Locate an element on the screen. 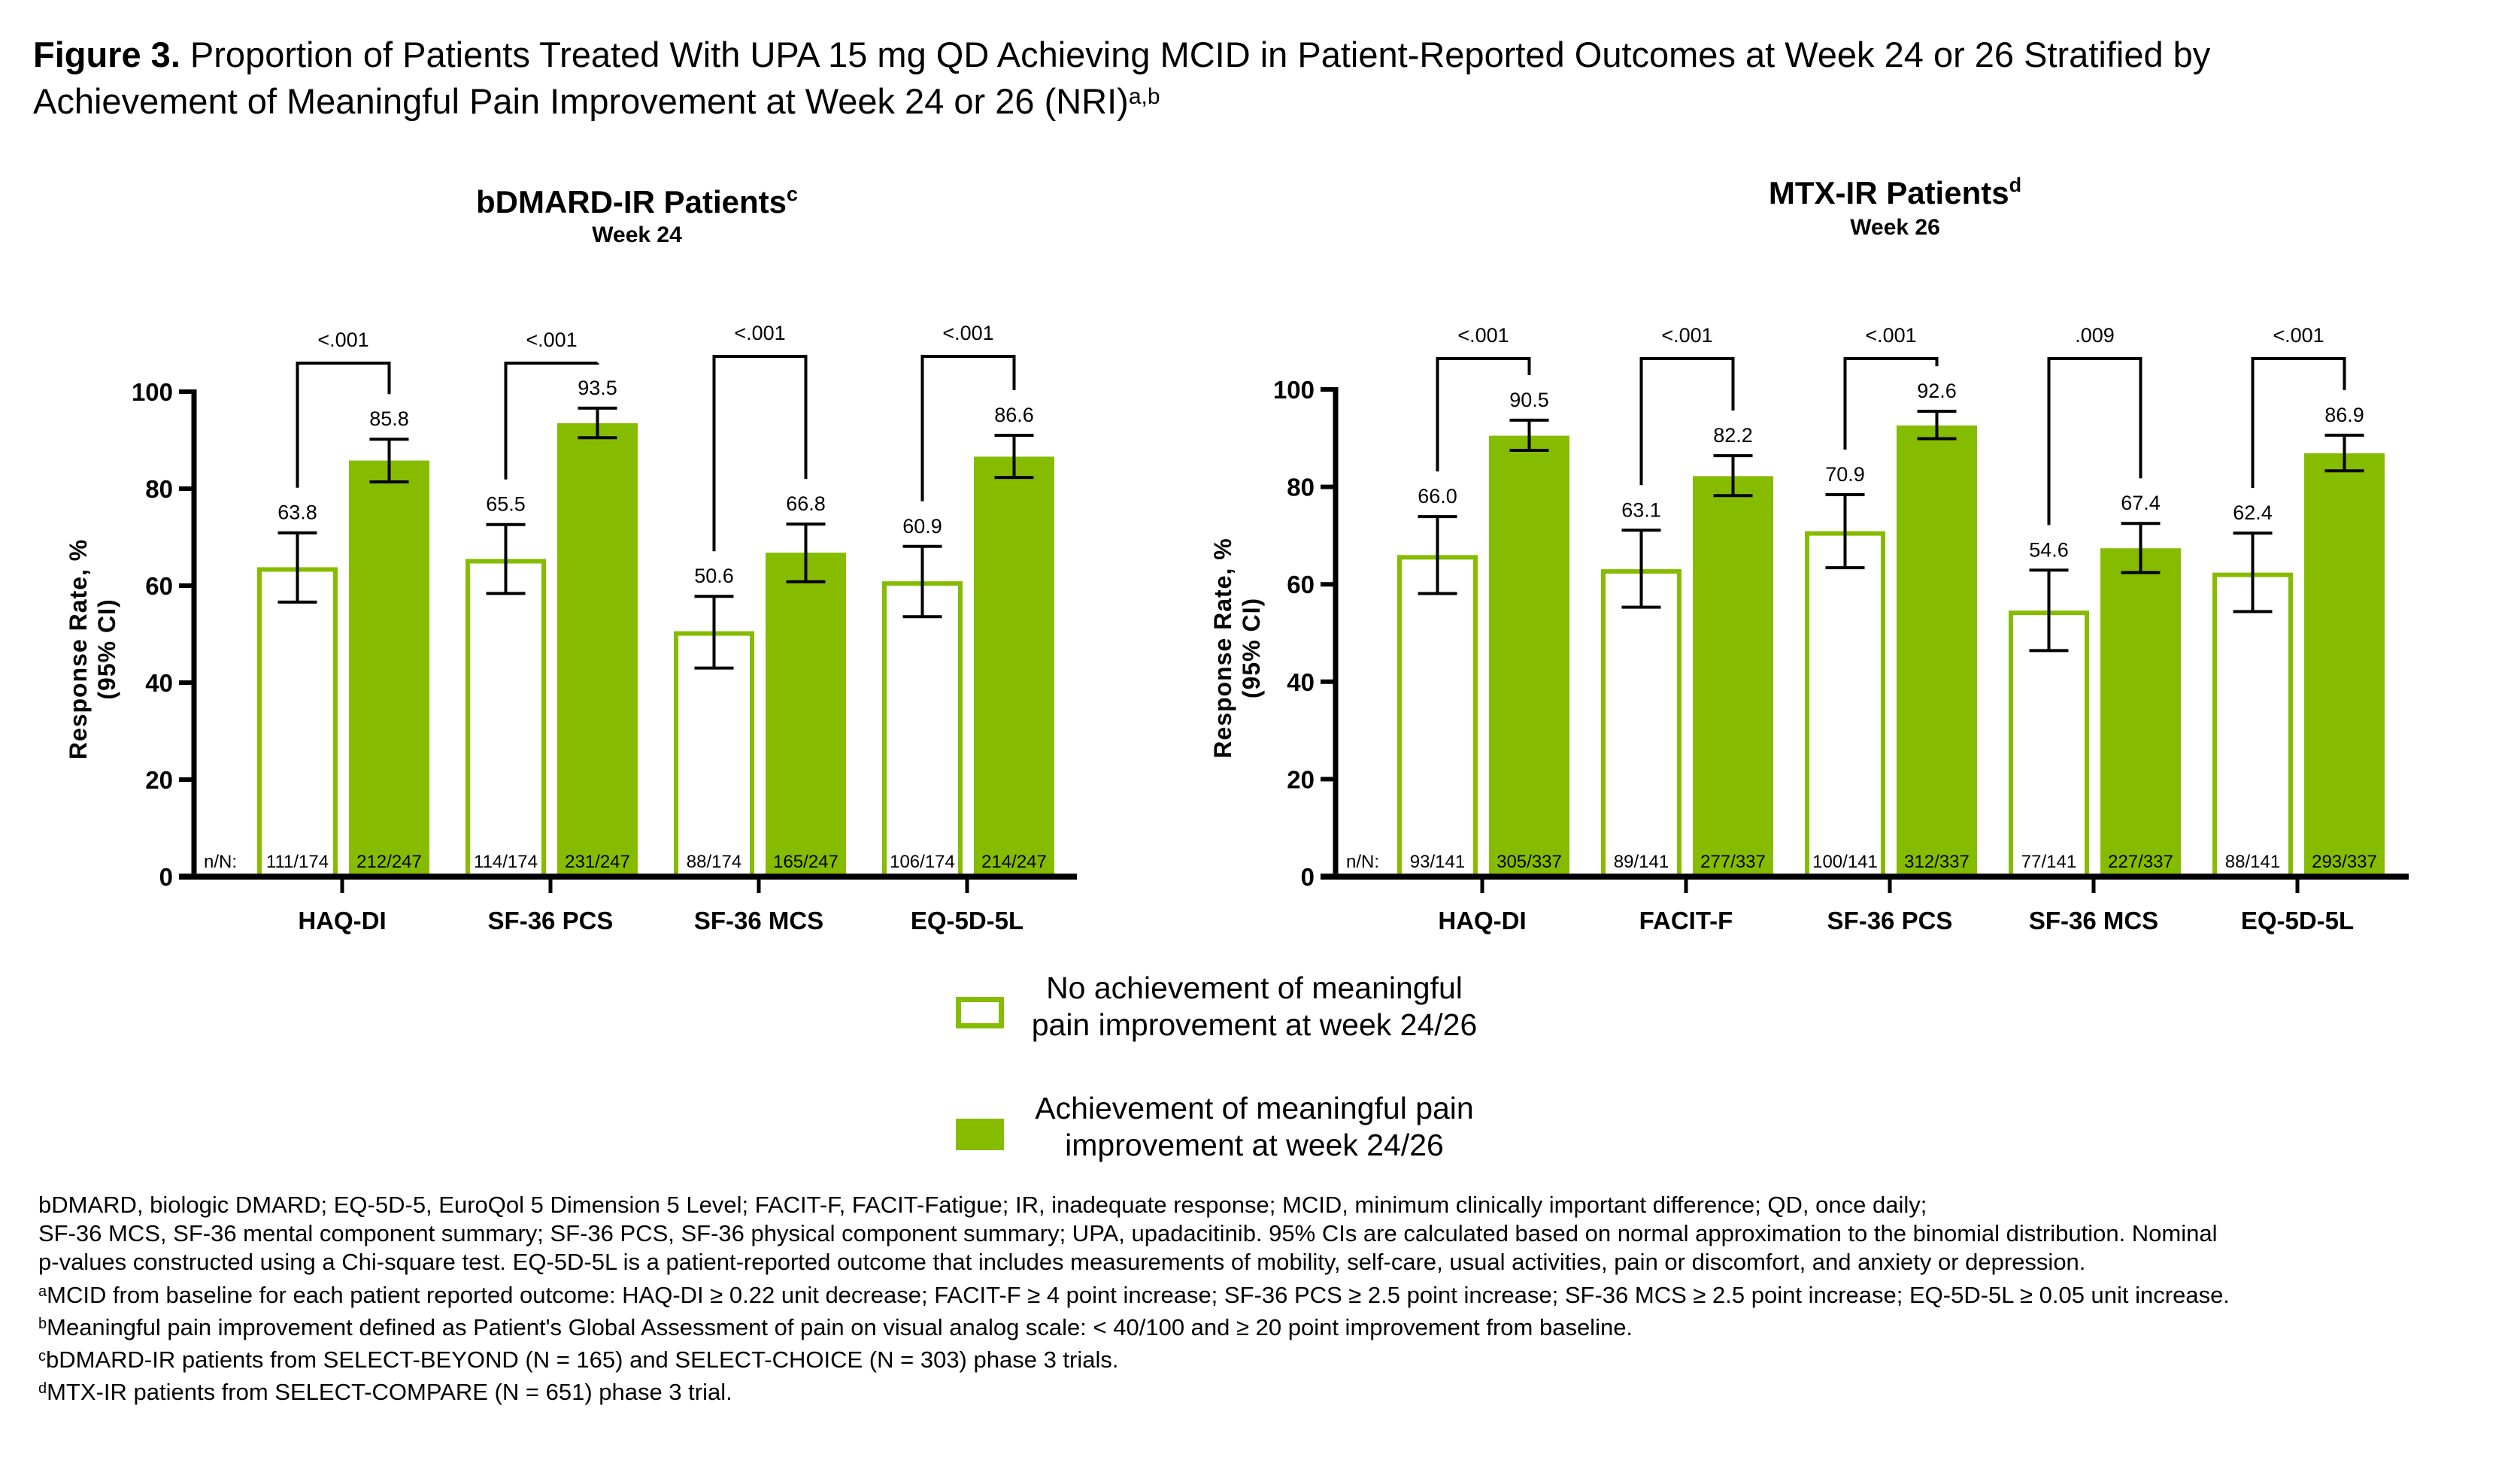 The width and height of the screenshot is (2520, 1472). chart-1-nN-row-label: n/N: is located at coordinates (220, 862).